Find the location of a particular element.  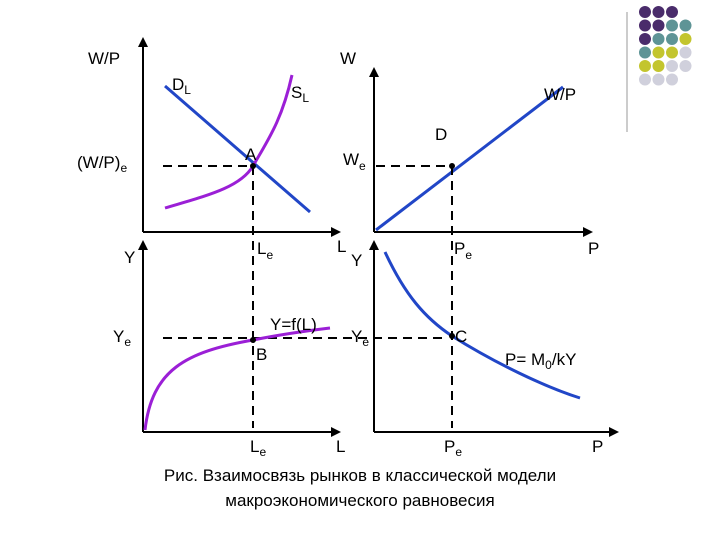

labor-le-label: Le is located at coordinates (265, 250).